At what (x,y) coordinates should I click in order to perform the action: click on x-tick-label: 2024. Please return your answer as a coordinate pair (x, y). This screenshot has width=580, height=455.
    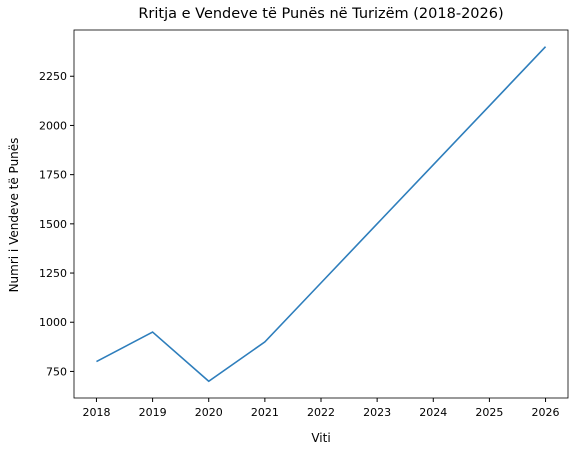
    Looking at the image, I should click on (433, 412).